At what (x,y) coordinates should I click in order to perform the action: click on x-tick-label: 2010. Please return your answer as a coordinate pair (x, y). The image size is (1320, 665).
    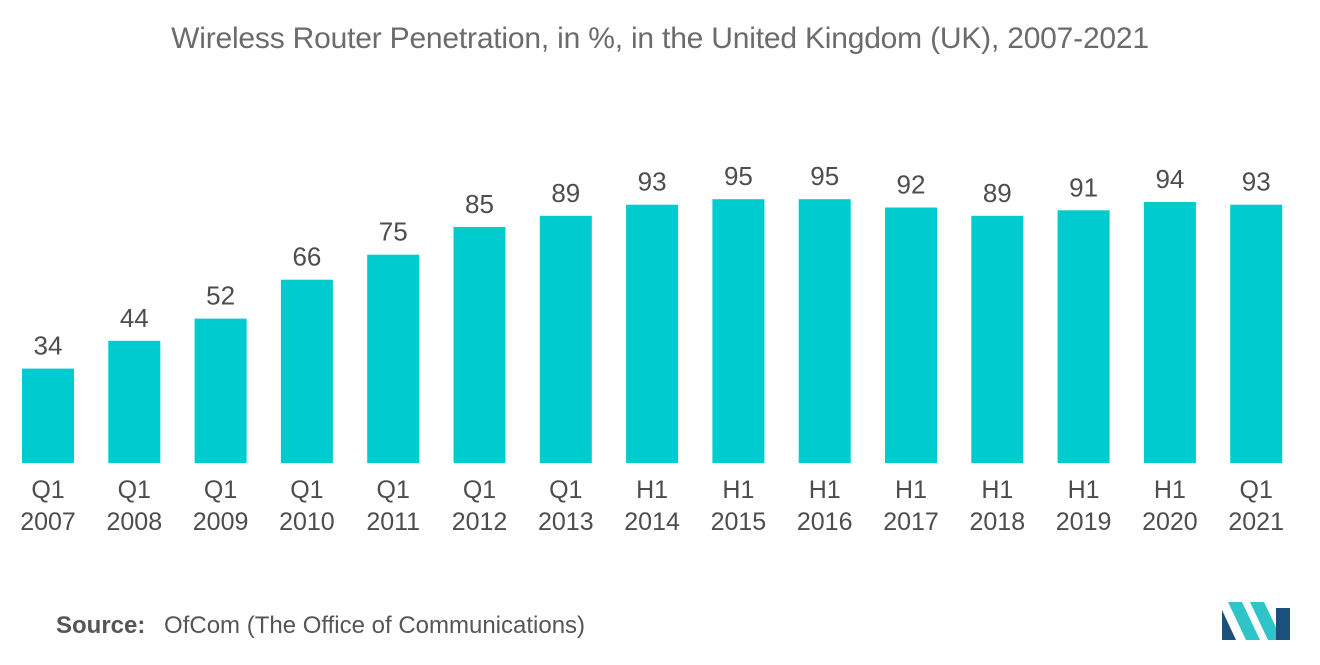
    Looking at the image, I should click on (307, 522).